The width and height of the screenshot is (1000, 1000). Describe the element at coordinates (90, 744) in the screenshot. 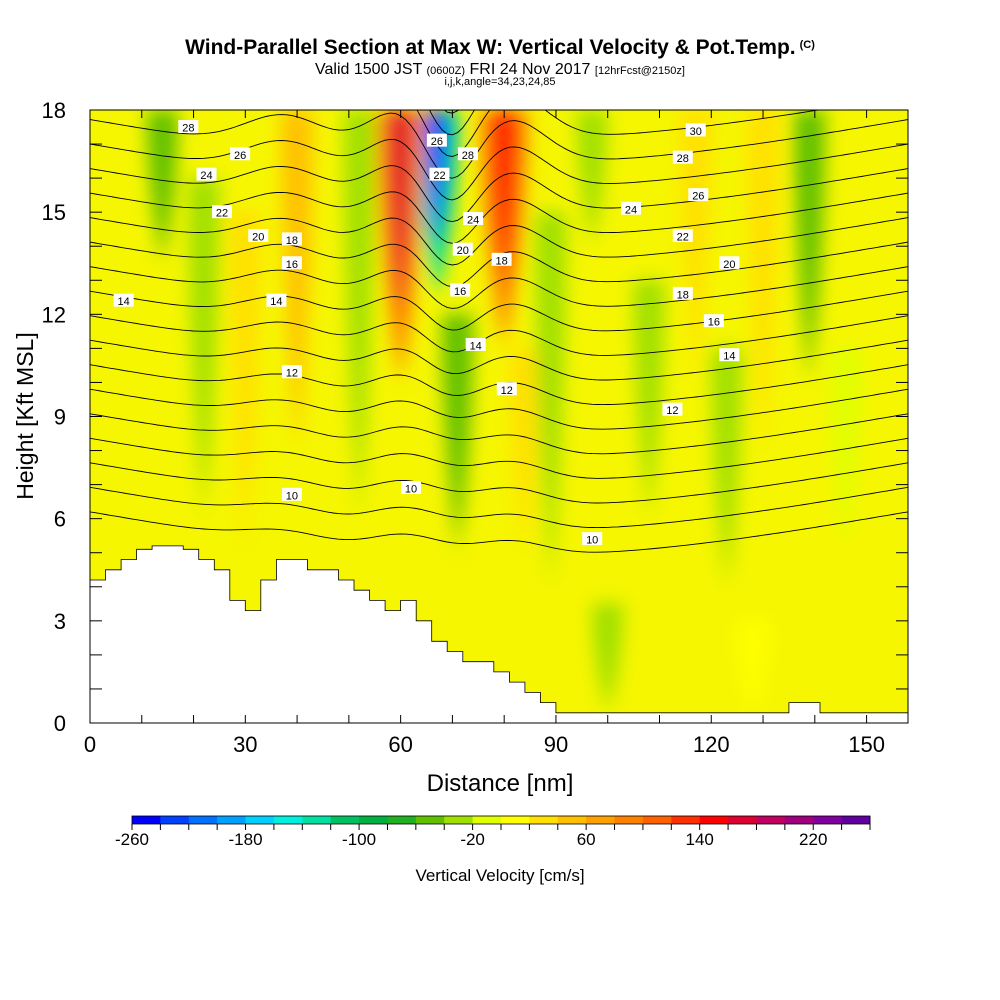

I see `x-tick-label: 0` at that location.